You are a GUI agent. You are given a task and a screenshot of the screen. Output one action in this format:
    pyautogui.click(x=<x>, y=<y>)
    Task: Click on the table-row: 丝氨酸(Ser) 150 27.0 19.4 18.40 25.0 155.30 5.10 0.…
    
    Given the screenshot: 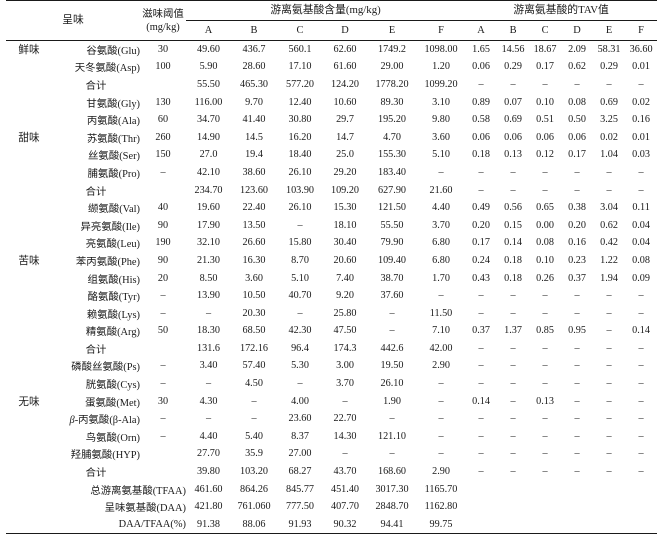 What is the action you would take?
    pyautogui.click(x=331, y=155)
    